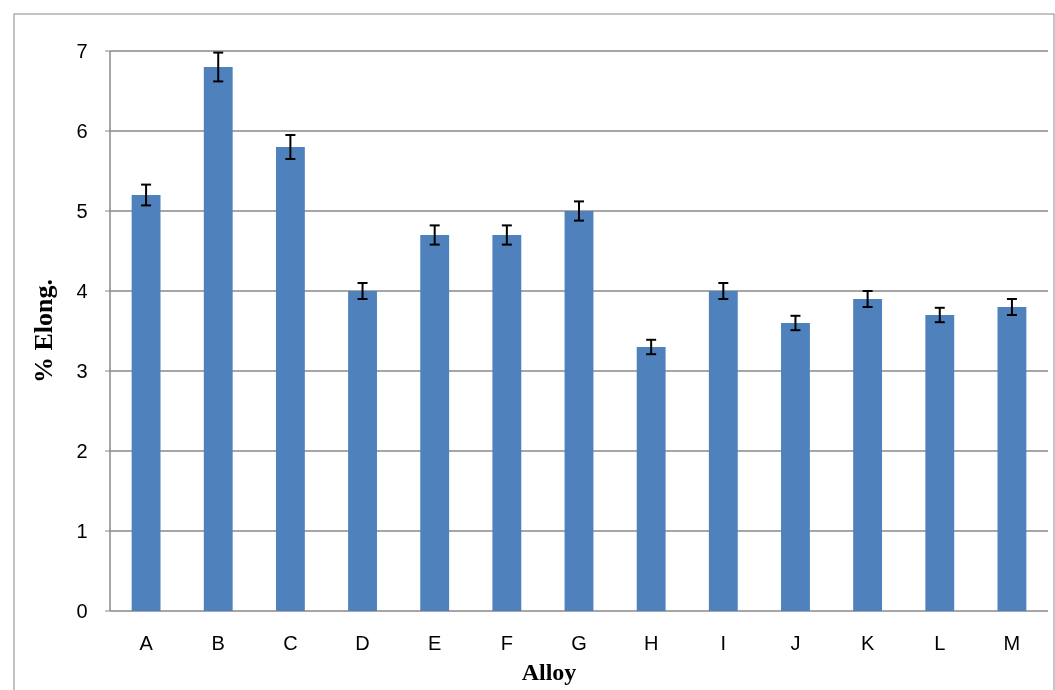  I want to click on x-tick-label: L, so click(940, 643).